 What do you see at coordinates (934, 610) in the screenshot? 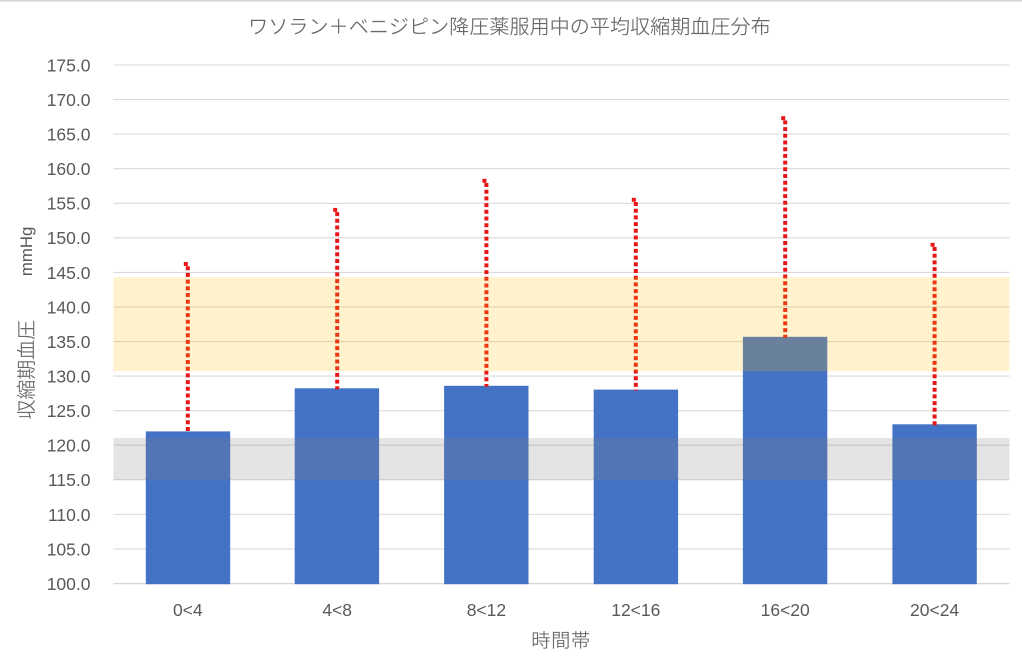
I see `svg-text: 20<24` at bounding box center [934, 610].